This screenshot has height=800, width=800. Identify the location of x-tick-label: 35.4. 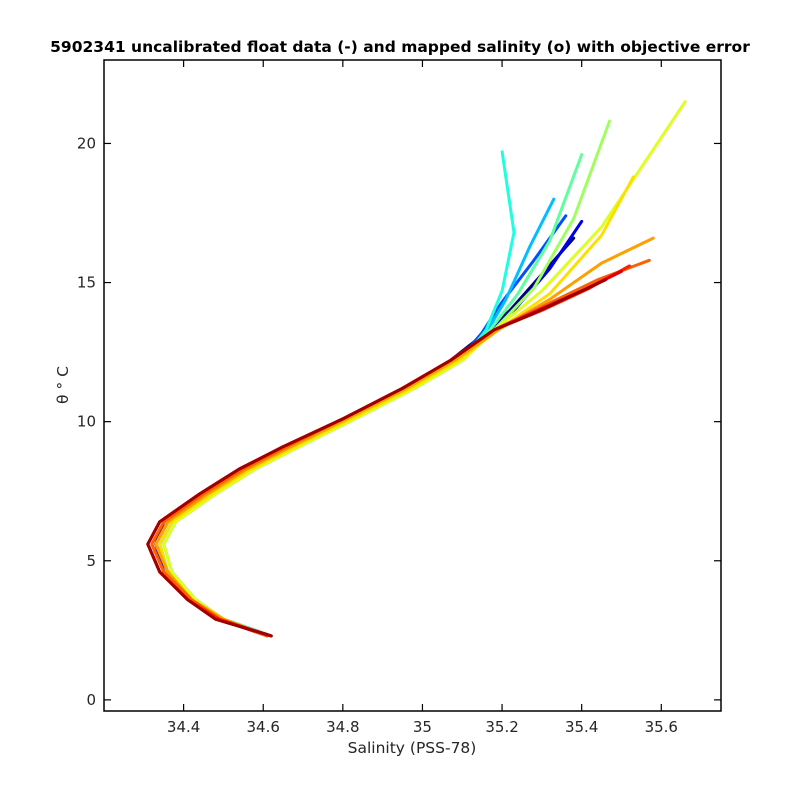
(581, 727).